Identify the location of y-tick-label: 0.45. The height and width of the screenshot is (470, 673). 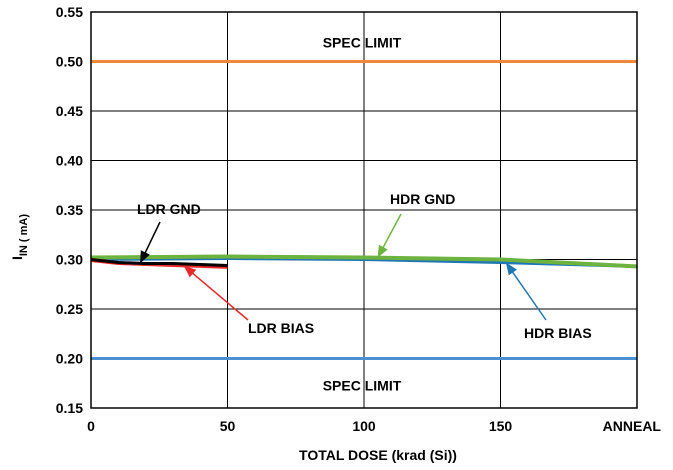
(69, 111).